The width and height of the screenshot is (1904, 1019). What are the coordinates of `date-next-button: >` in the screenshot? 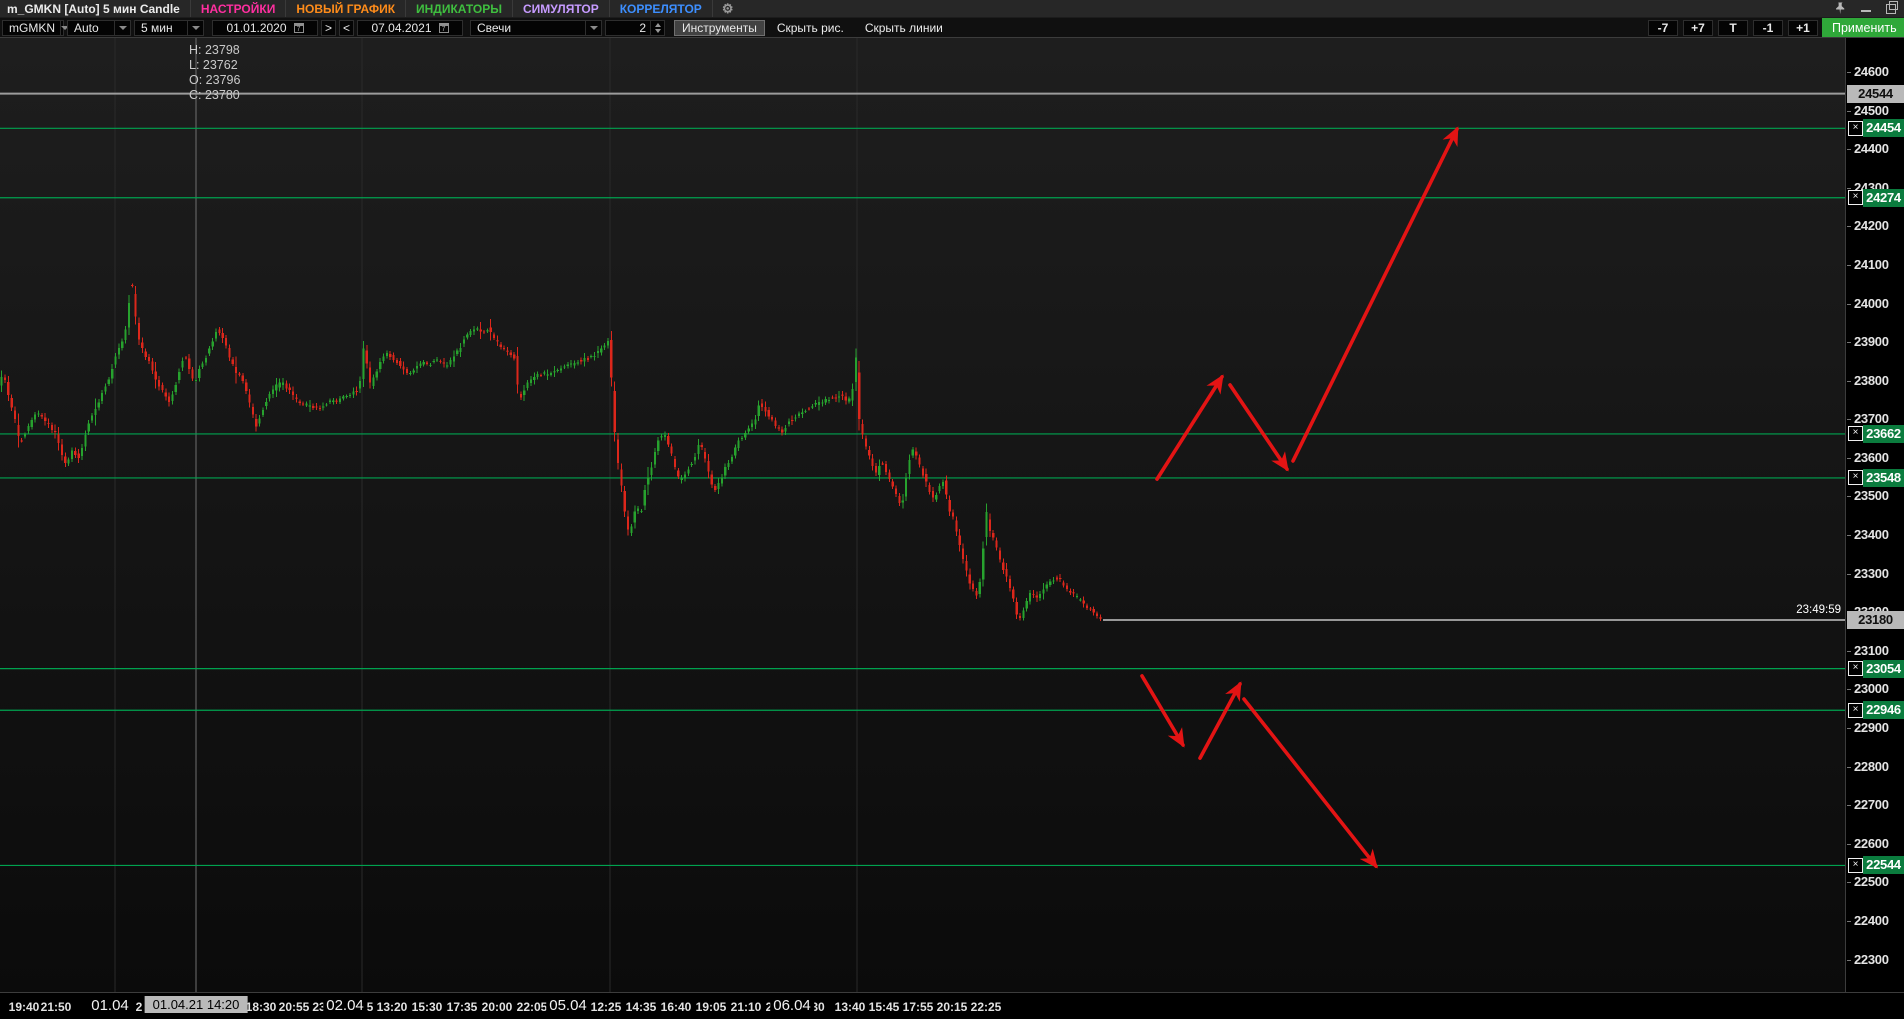 It's located at (328, 27).